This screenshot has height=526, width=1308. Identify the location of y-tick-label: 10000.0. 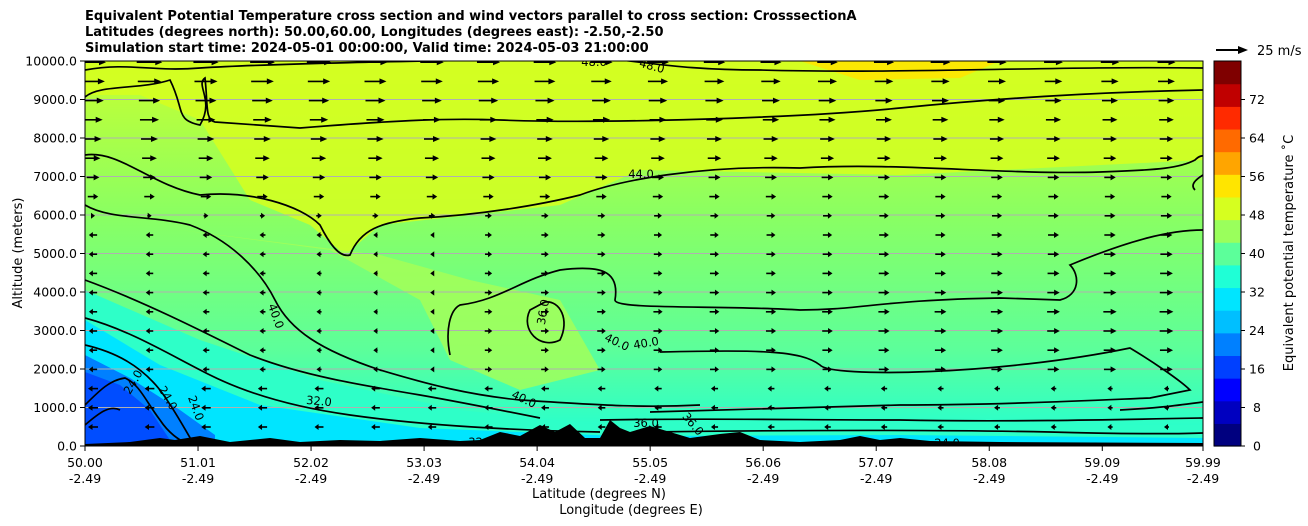
(51, 61).